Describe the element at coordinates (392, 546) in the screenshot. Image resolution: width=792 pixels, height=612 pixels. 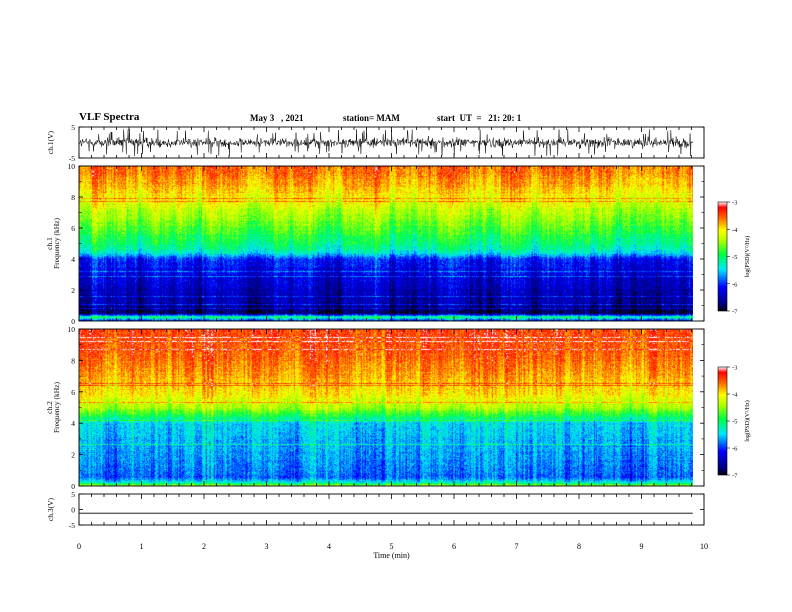
I see `x-tick-label: 5` at that location.